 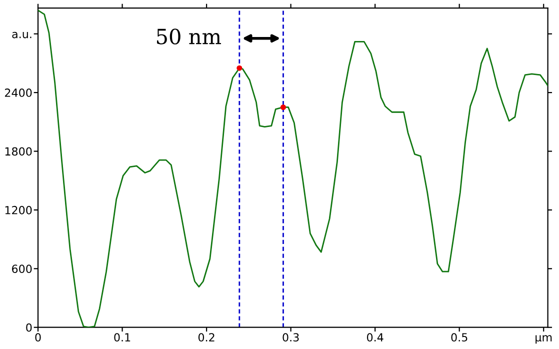 What do you see at coordinates (290, 337) in the screenshot?
I see `x-tick-label: 0.3` at bounding box center [290, 337].